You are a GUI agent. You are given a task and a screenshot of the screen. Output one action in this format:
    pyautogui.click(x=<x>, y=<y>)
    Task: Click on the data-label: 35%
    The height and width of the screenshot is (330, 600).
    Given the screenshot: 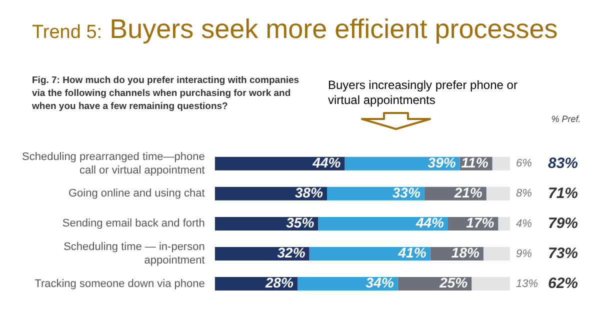 What is the action you would take?
    pyautogui.click(x=300, y=222)
    